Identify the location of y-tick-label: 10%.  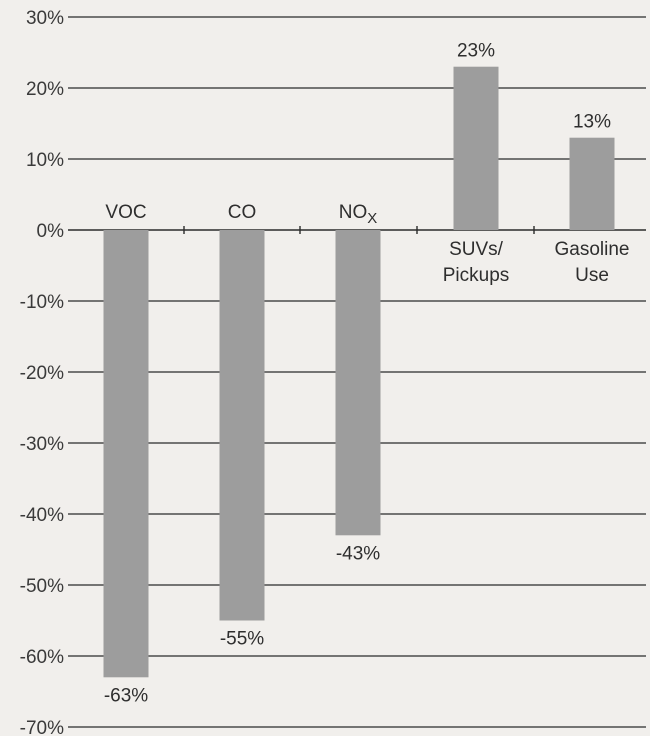
(45, 160).